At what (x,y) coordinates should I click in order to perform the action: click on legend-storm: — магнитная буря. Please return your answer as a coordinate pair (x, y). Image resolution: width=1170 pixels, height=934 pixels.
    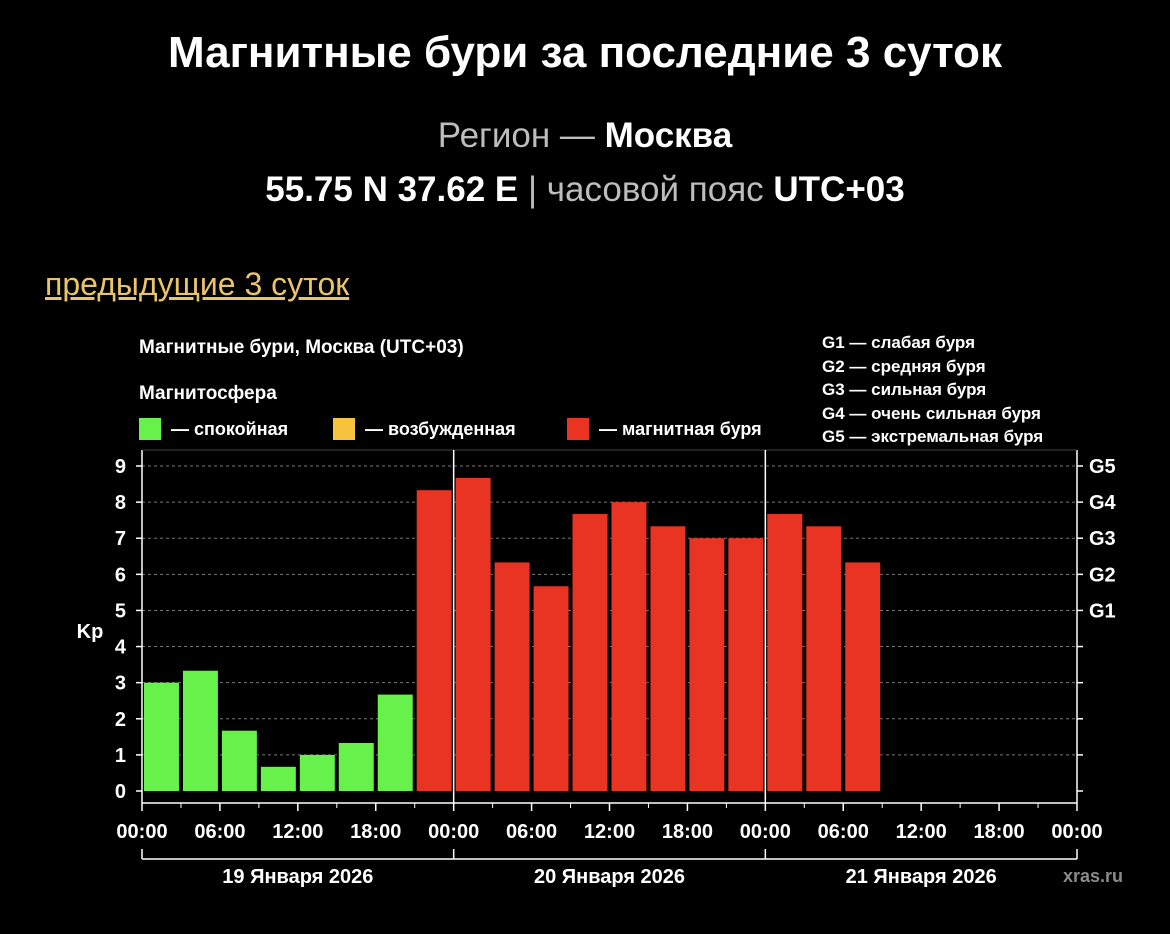
    Looking at the image, I should click on (664, 429).